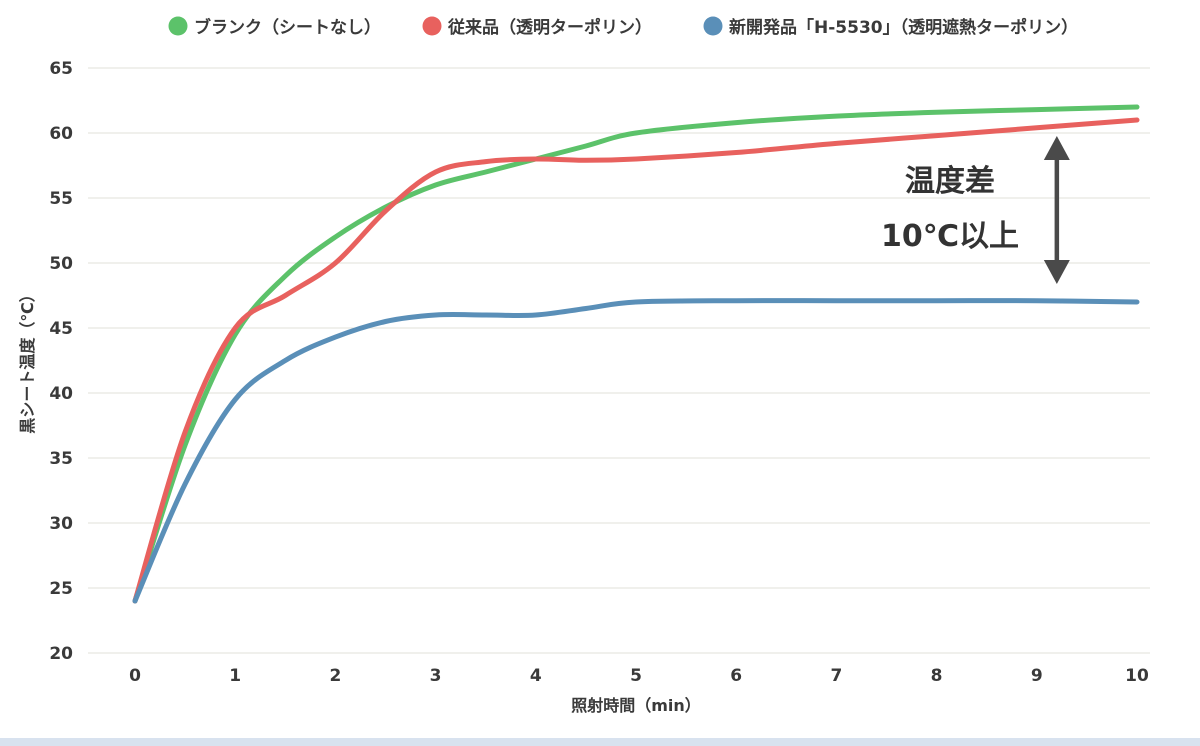 Image resolution: width=1200 pixels, height=746 pixels. What do you see at coordinates (61, 134) in the screenshot?
I see `y-tick-label: 60` at bounding box center [61, 134].